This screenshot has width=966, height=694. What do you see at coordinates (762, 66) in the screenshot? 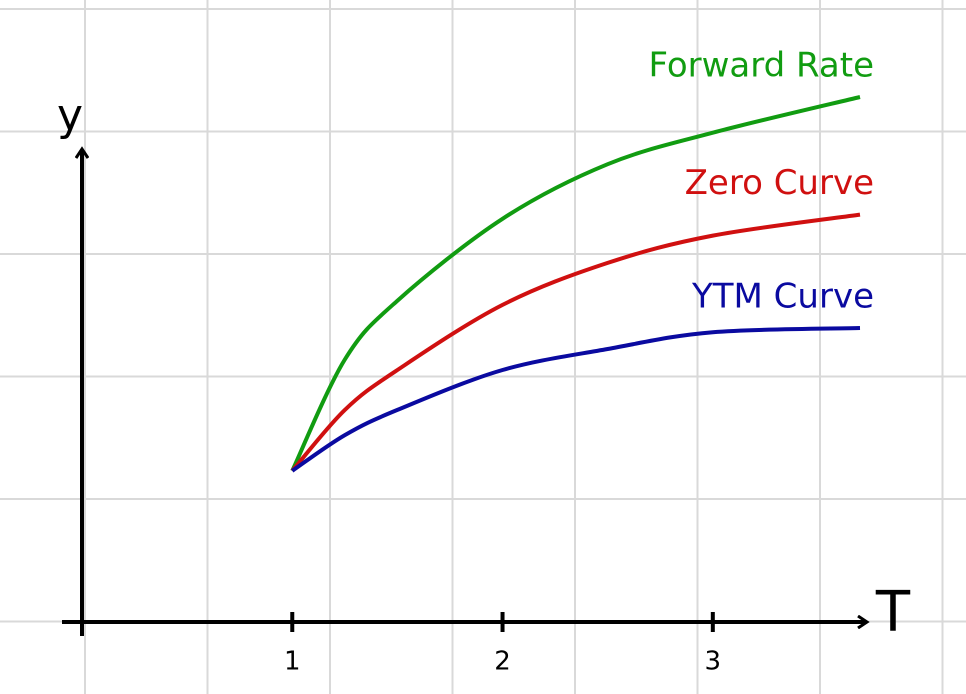
I see `series-label: Forward Rate` at bounding box center [762, 66].